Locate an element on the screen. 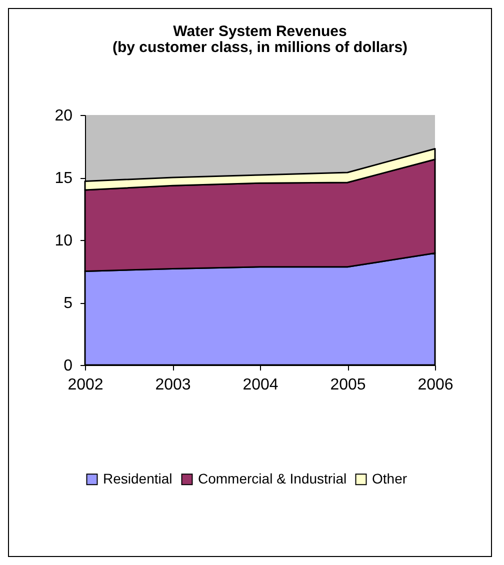 The height and width of the screenshot is (565, 504). chart-title: Water System Revenues is located at coordinates (260, 31).